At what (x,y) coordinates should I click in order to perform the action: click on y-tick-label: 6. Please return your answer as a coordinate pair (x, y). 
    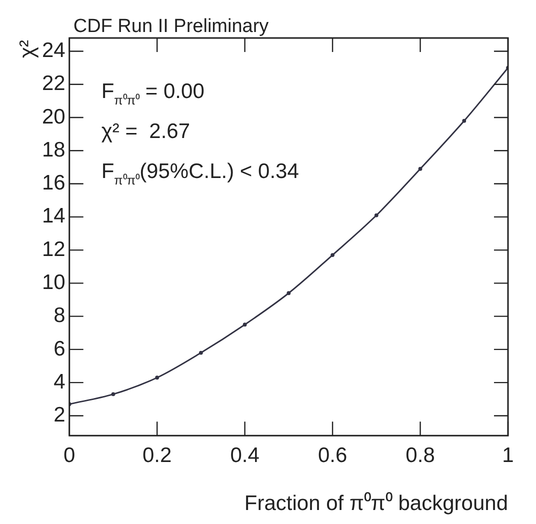
    Looking at the image, I should click on (60, 348).